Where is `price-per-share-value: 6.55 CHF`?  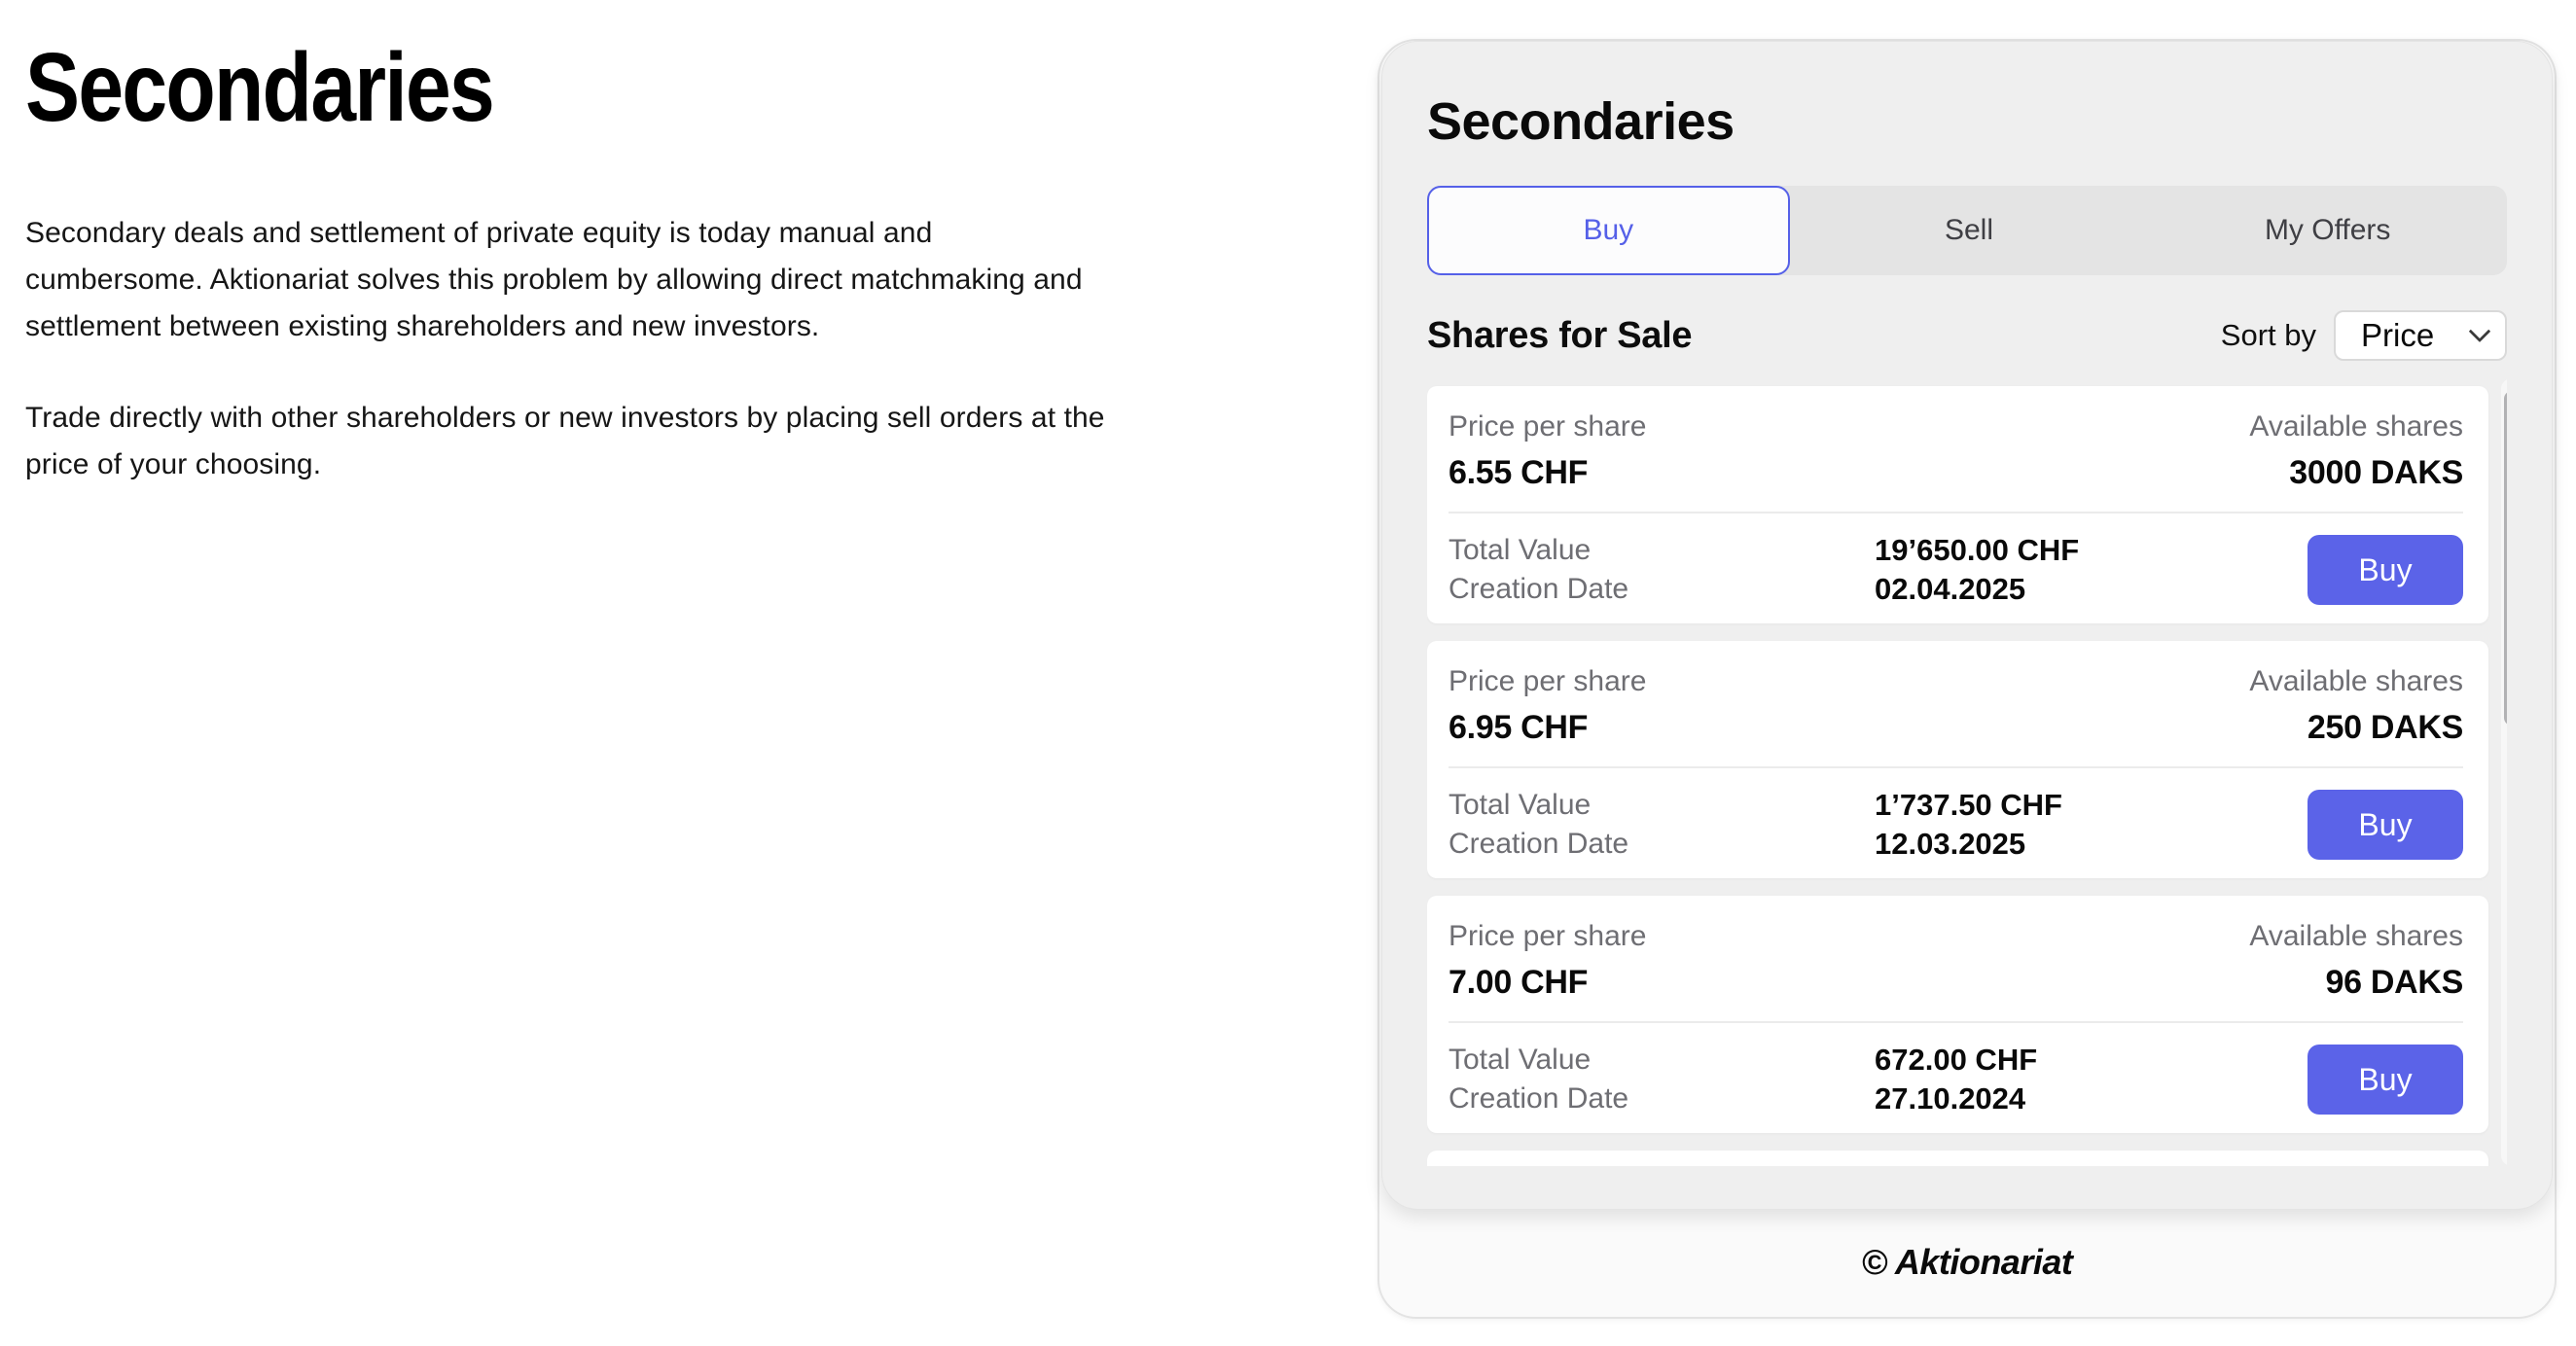 price-per-share-value: 6.55 CHF is located at coordinates (1519, 472).